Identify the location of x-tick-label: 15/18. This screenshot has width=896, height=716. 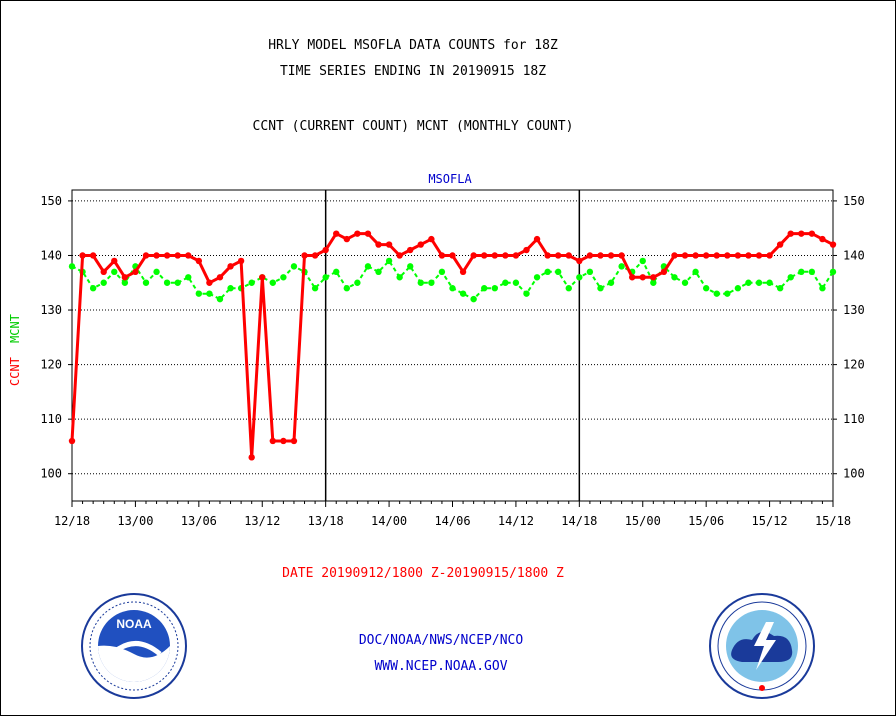
(833, 521).